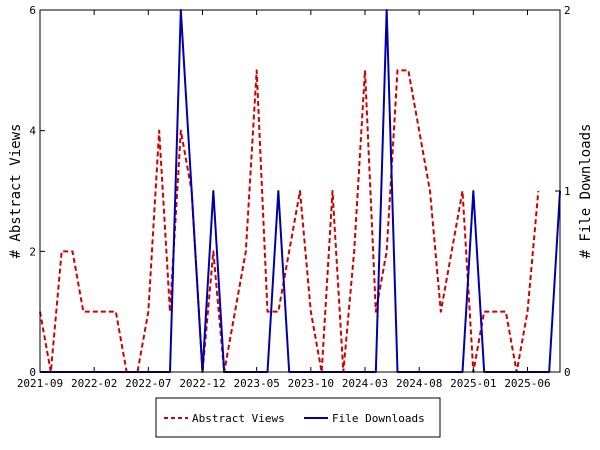  I want to click on x-tick-label: 2022-12, so click(202, 383).